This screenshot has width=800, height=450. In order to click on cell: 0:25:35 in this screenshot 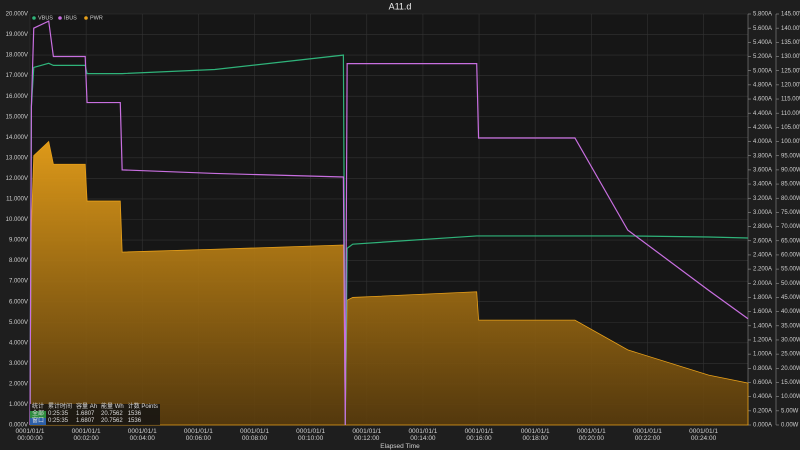, I will do `click(58, 414)`.